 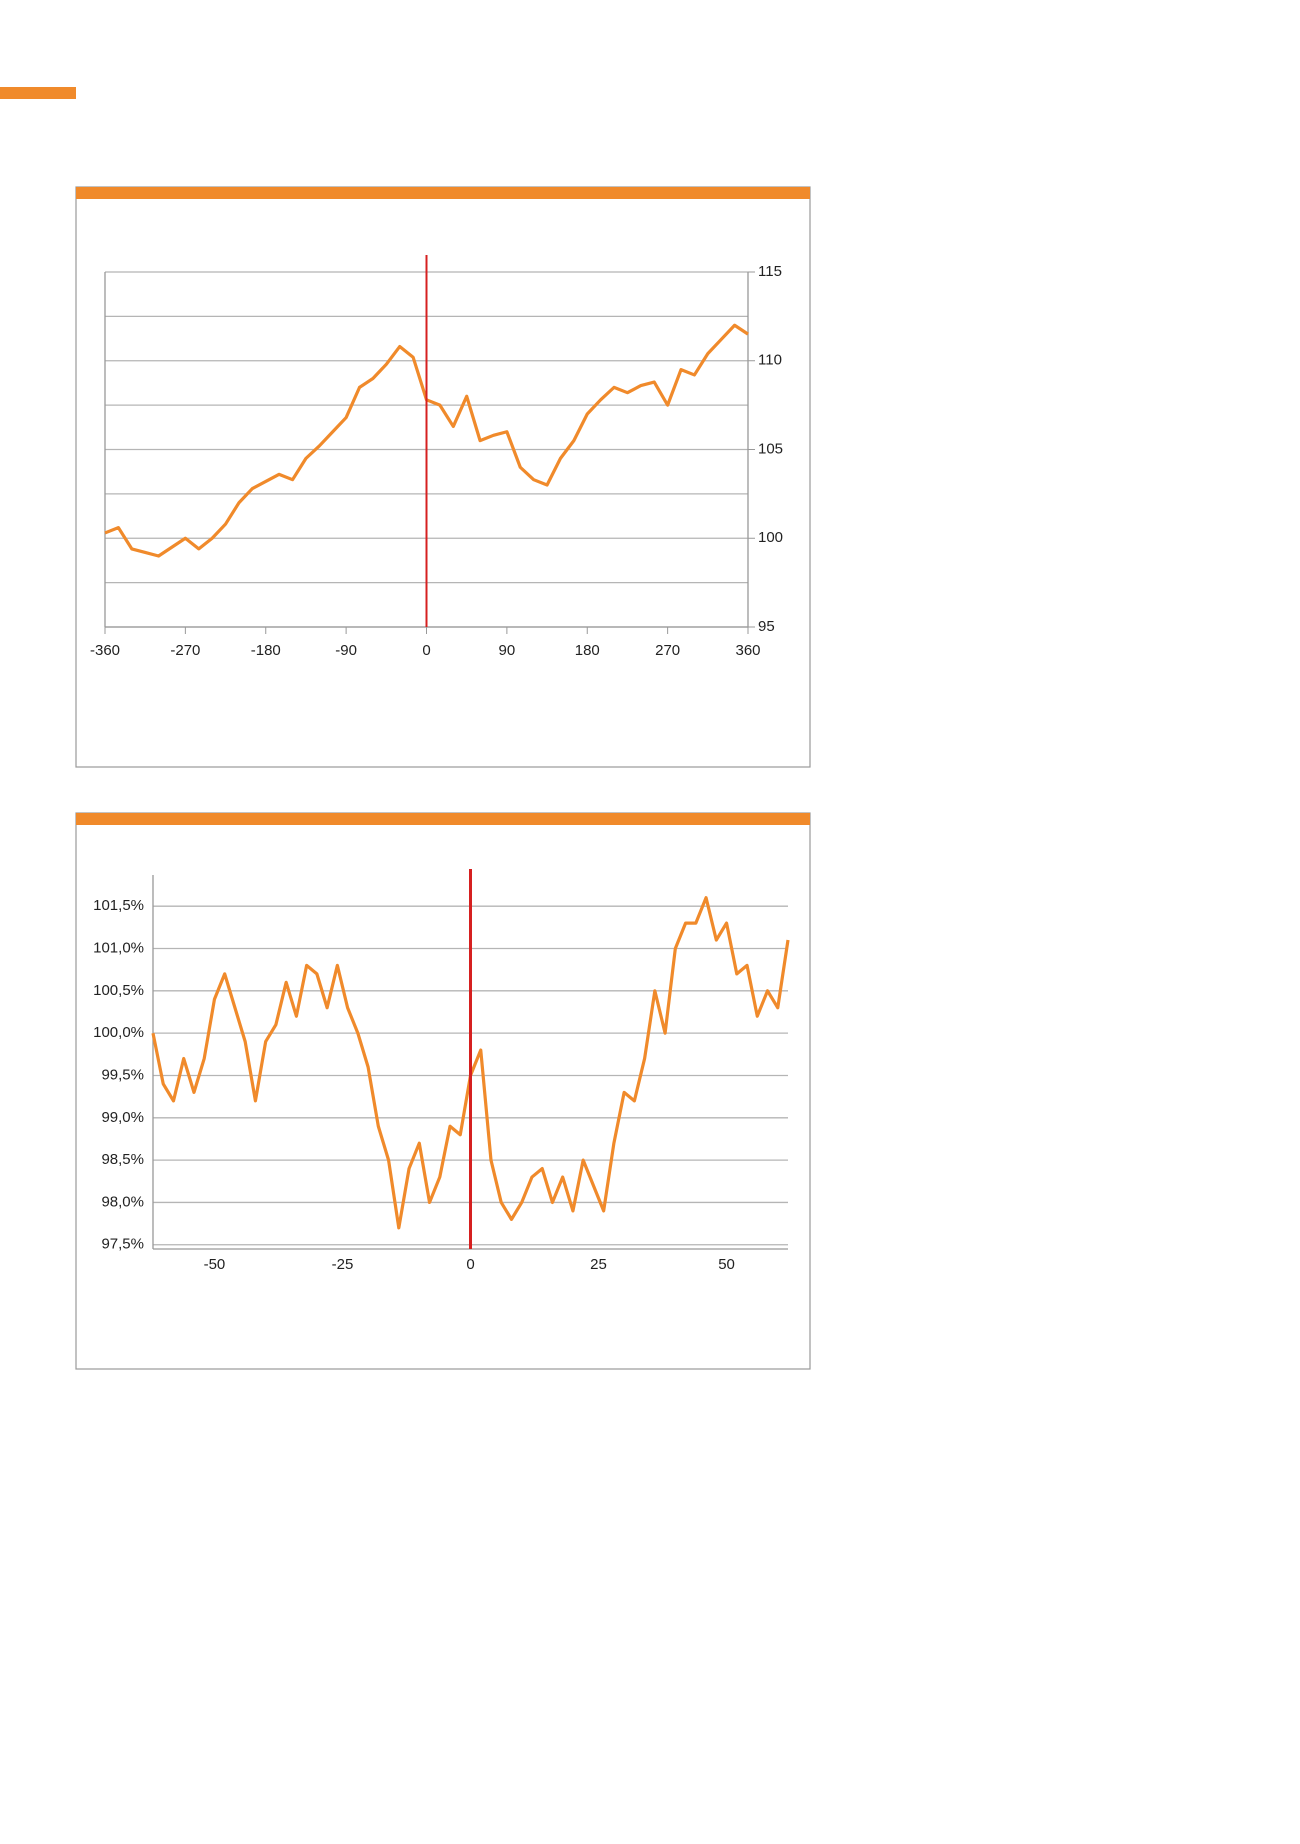 I want to click on x-tick-label: 270, so click(x=667, y=650).